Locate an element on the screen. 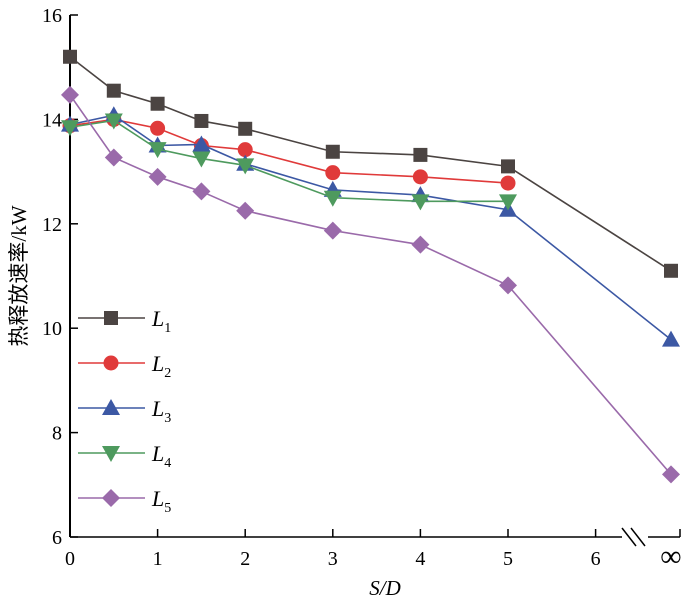 This screenshot has width=700, height=610. y-tick-label: 6 is located at coordinates (57, 538).